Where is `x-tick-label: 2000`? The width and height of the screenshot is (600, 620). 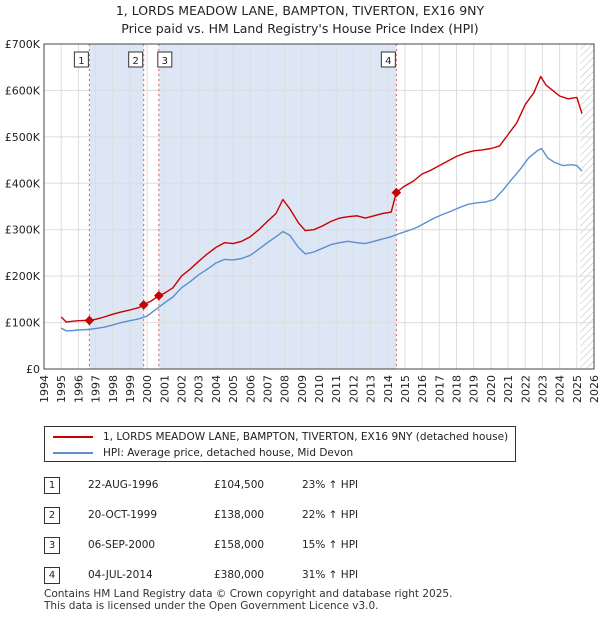
x-tick-label: 2000 is located at coordinates (147, 389).